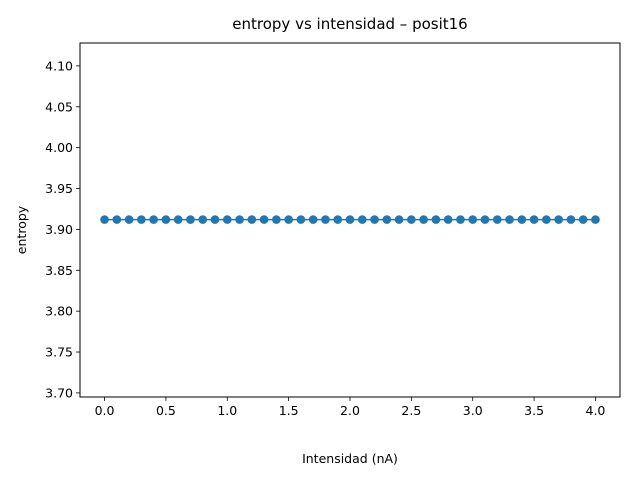 This screenshot has width=640, height=484. I want to click on y-tick-label: 3.90, so click(59, 229).